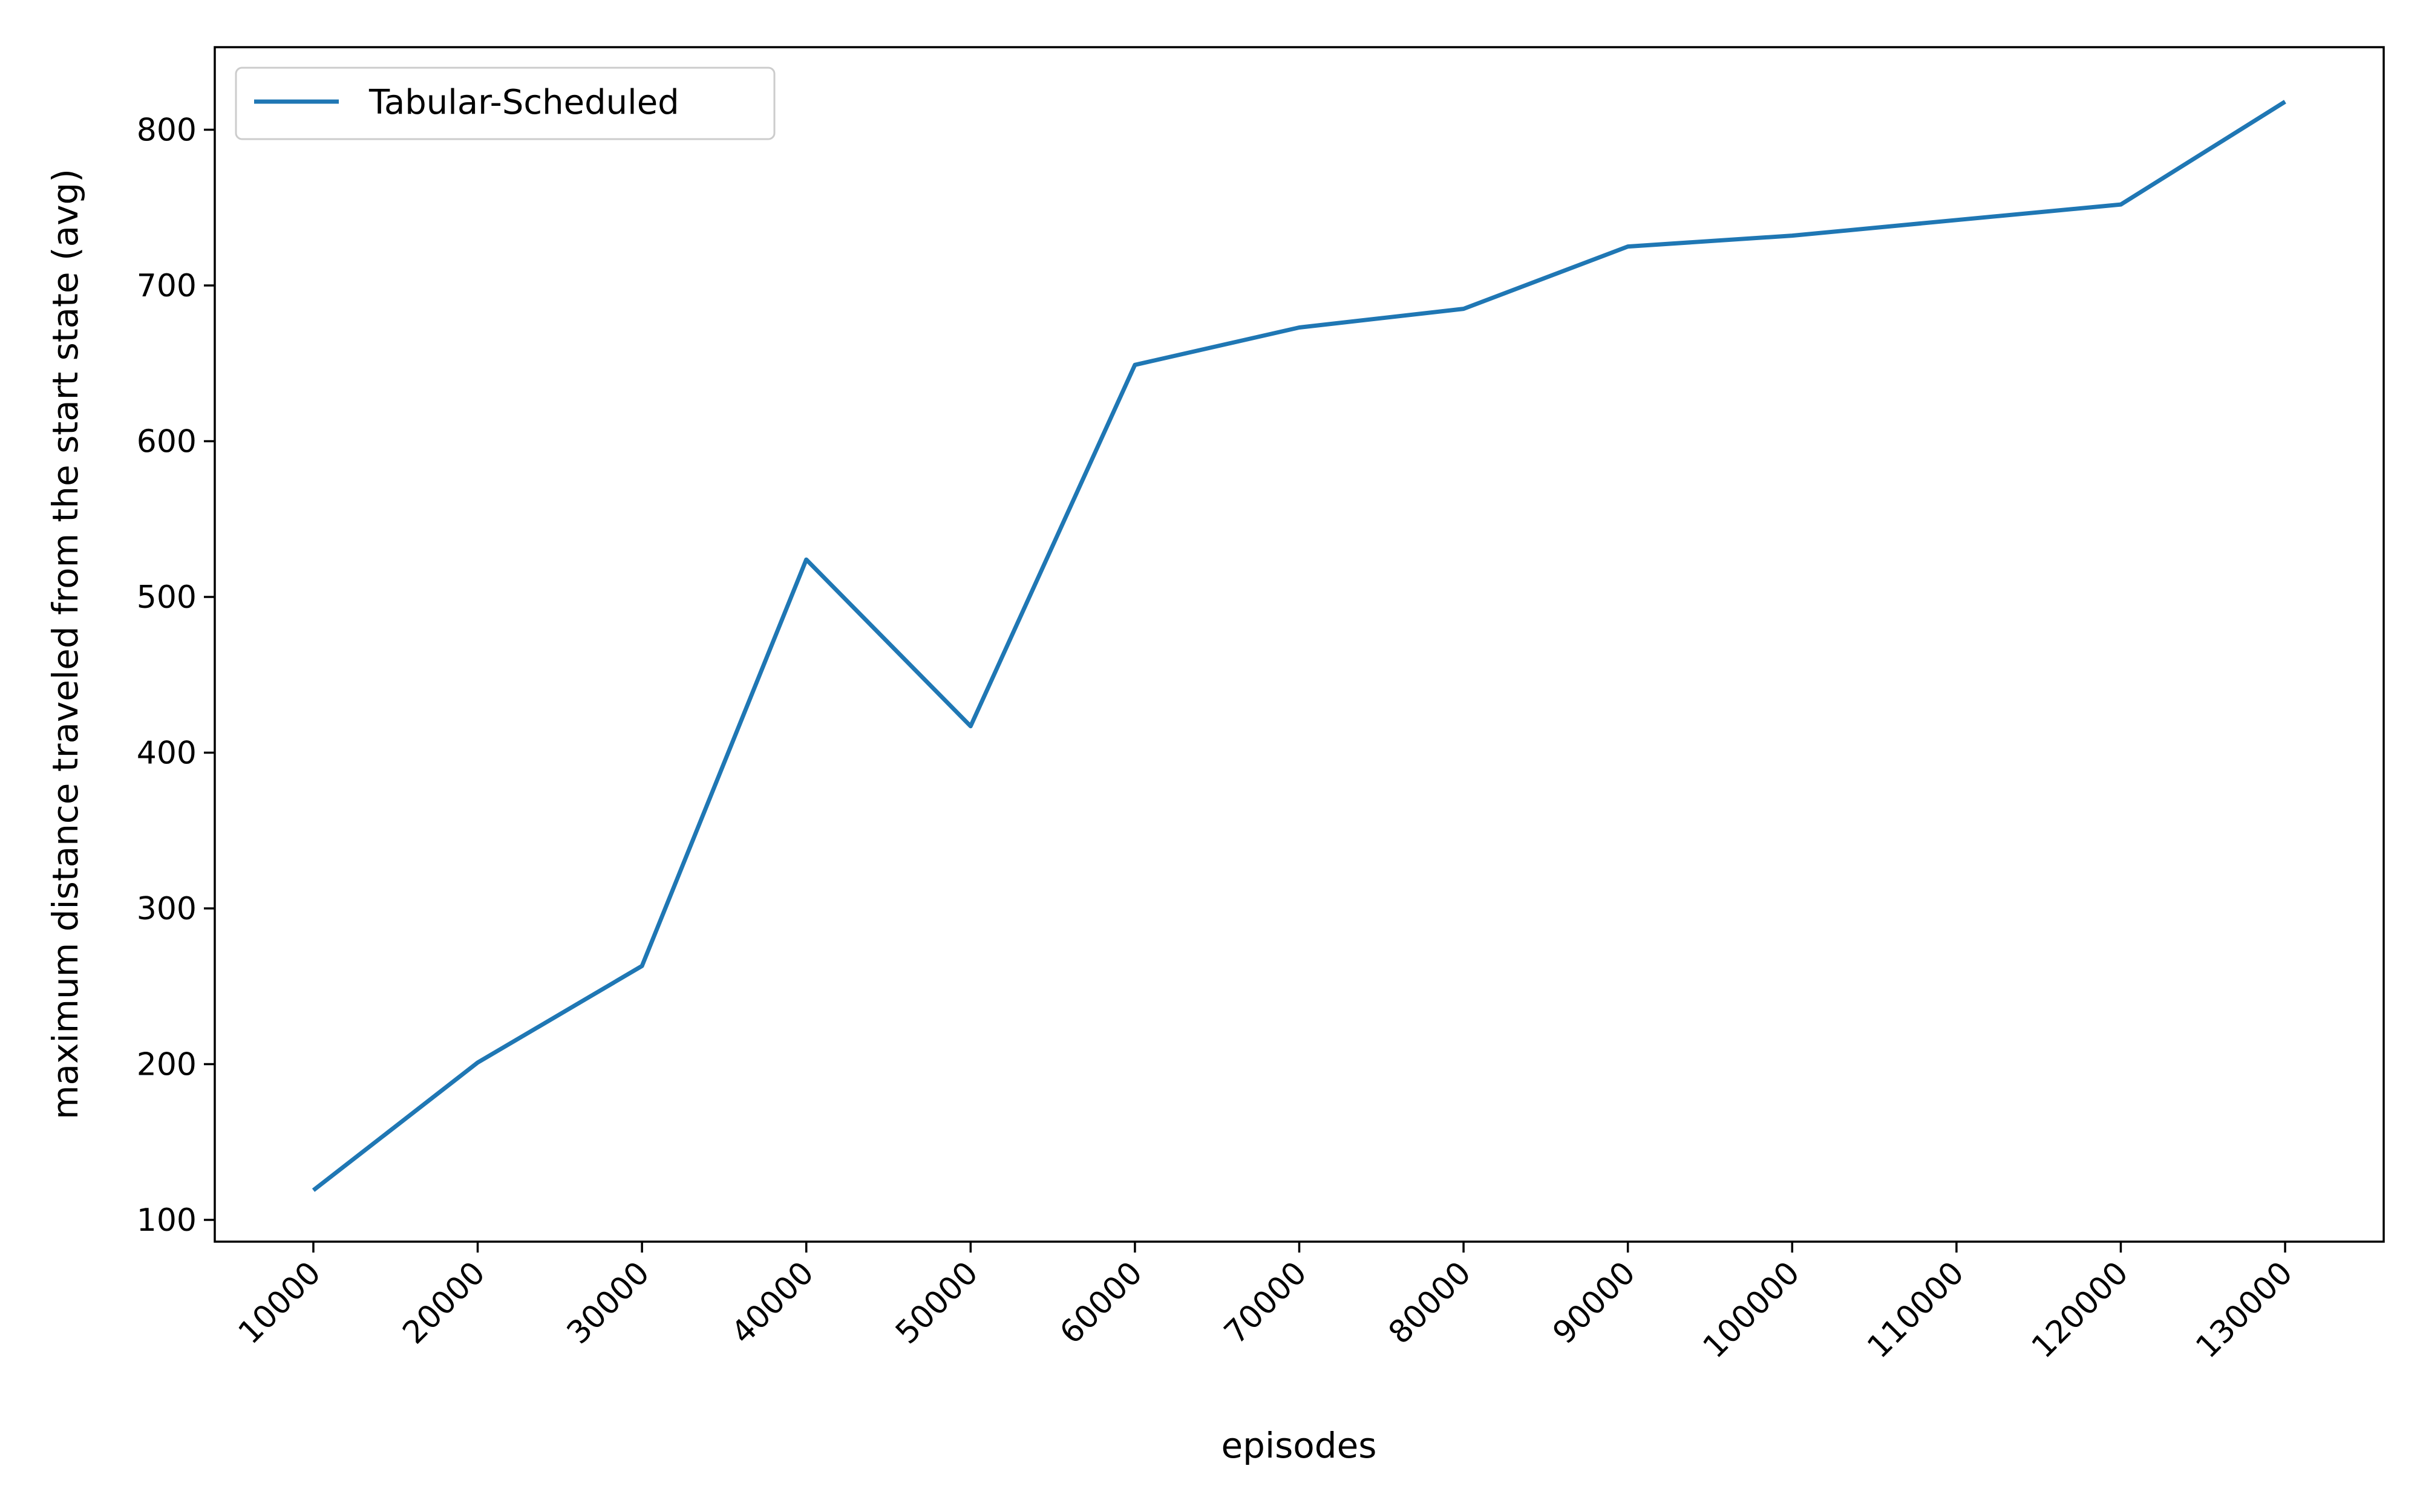 Image resolution: width=2420 pixels, height=1512 pixels. I want to click on legend-label-tabular-scheduled: Tabular-Scheduled, so click(523, 103).